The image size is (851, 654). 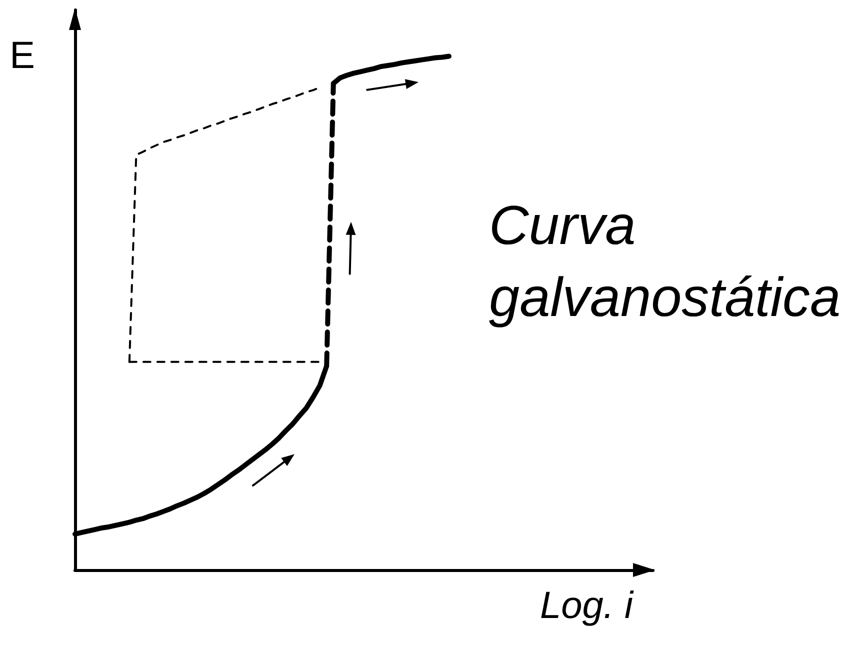 What do you see at coordinates (22, 56) in the screenshot?
I see `y-axis-title: E` at bounding box center [22, 56].